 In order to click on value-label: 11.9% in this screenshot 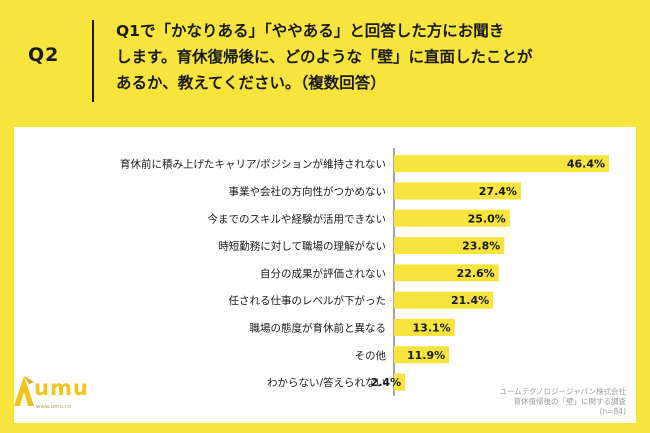, I will do `click(426, 355)`.